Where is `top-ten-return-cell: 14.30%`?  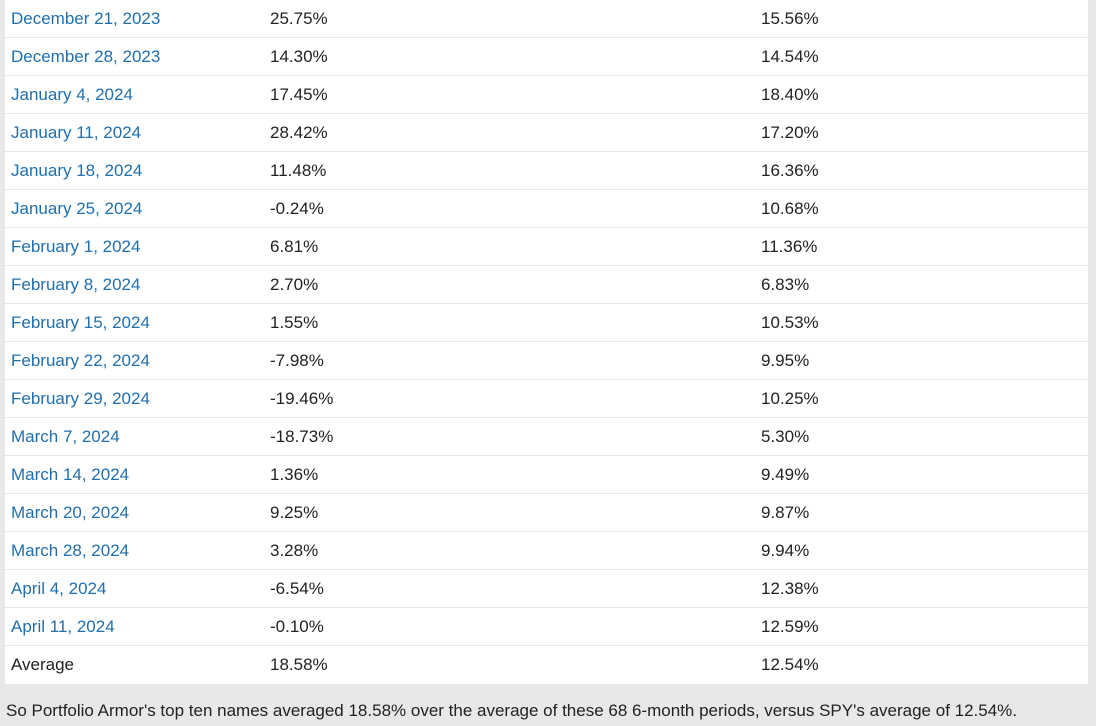
top-ten-return-cell: 14.30% is located at coordinates (509, 56).